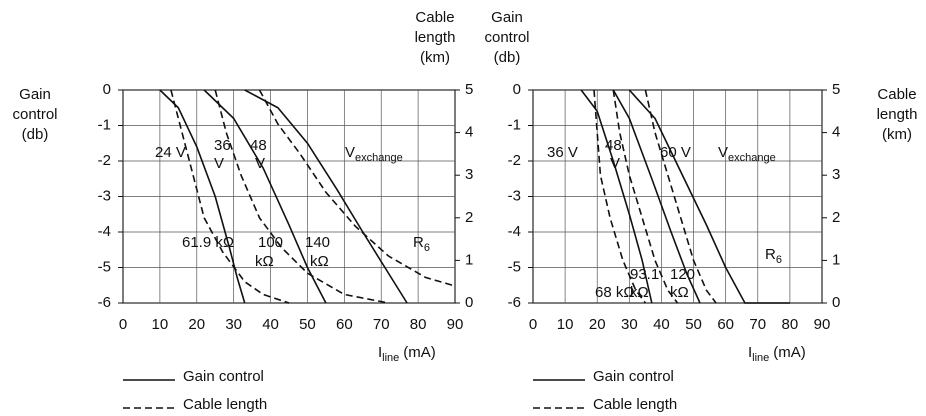 Image resolution: width=926 pixels, height=416 pixels. I want to click on annotation: 100, so click(270, 242).